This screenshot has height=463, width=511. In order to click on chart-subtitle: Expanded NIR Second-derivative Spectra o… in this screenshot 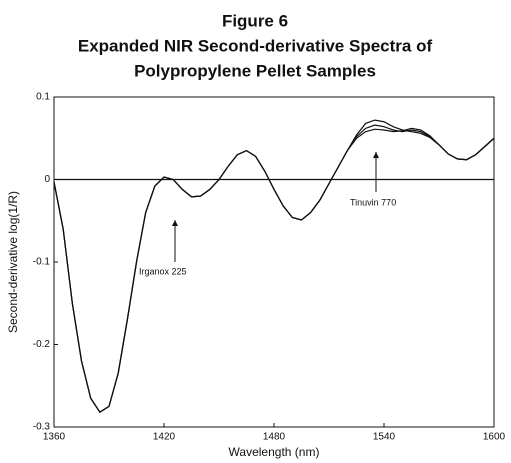, I will do `click(255, 45)`.